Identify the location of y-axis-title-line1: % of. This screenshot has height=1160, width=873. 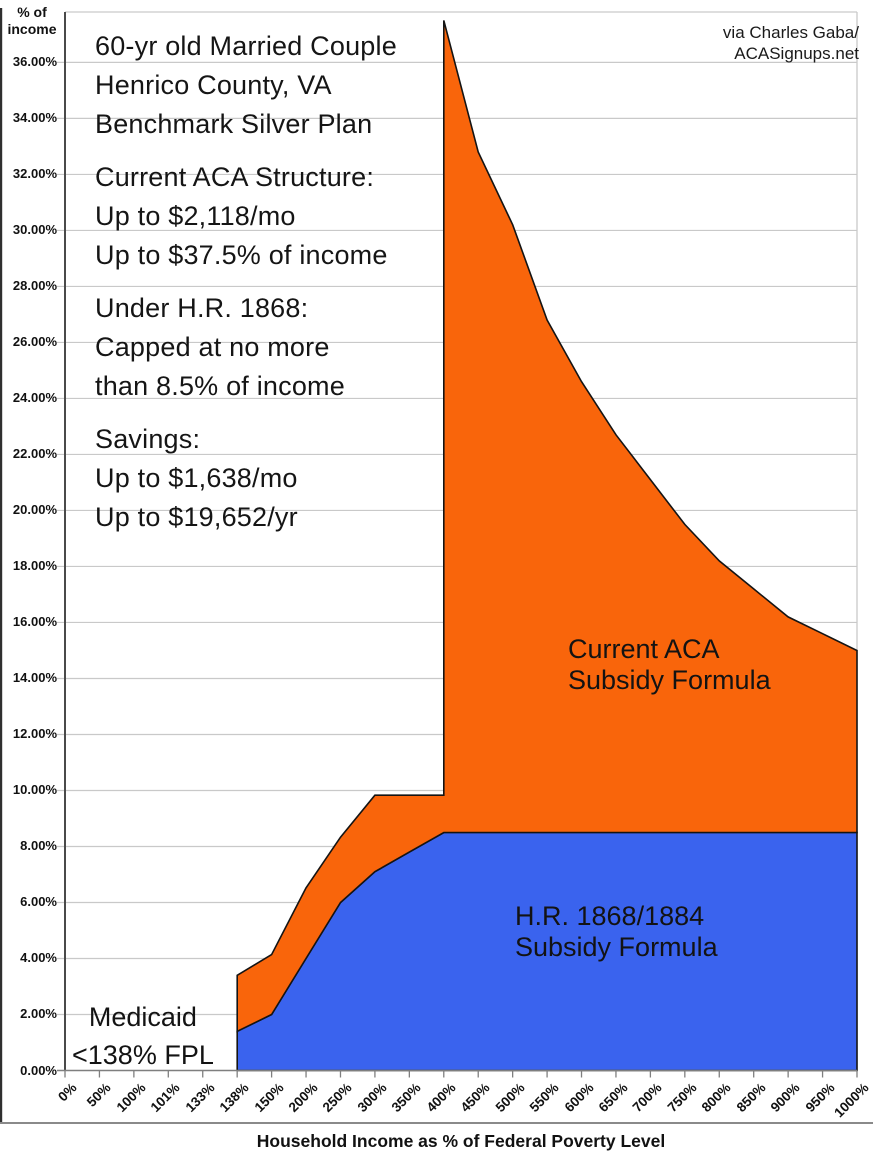
(32, 12).